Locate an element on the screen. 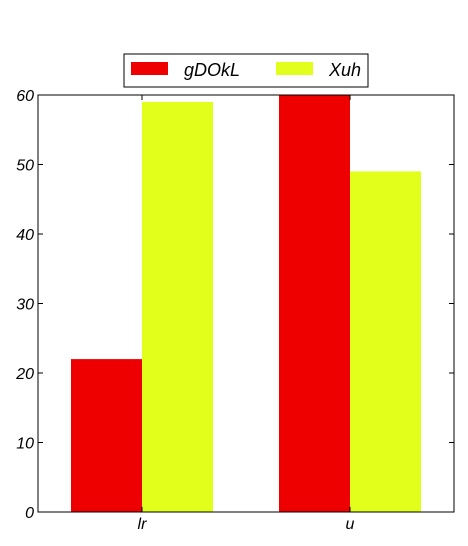 The width and height of the screenshot is (468, 546). bar-lr-Xuh is located at coordinates (177, 306).